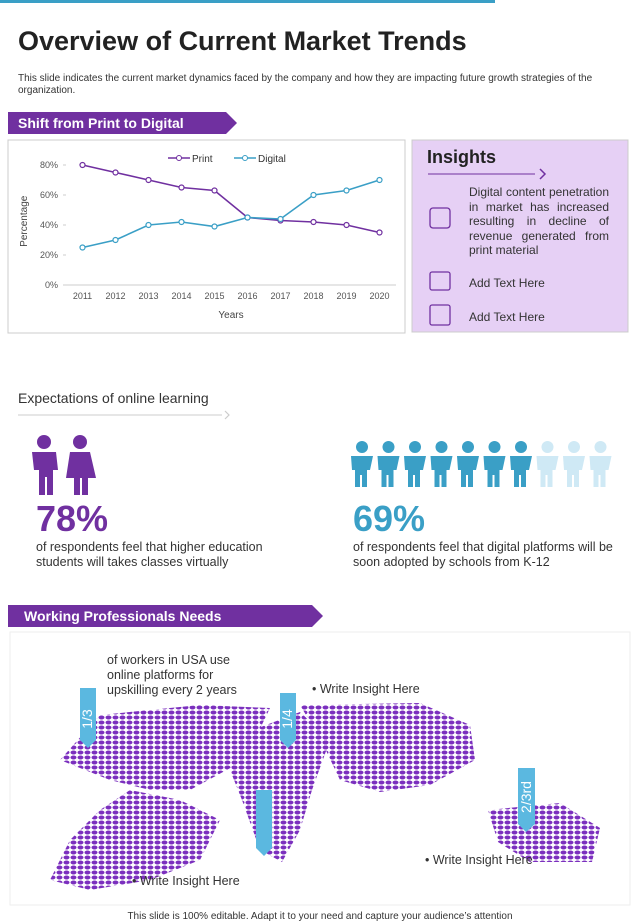 The image size is (640, 924). Describe the element at coordinates (24, 221) in the screenshot. I see `y-axis-label: Percentage` at that location.